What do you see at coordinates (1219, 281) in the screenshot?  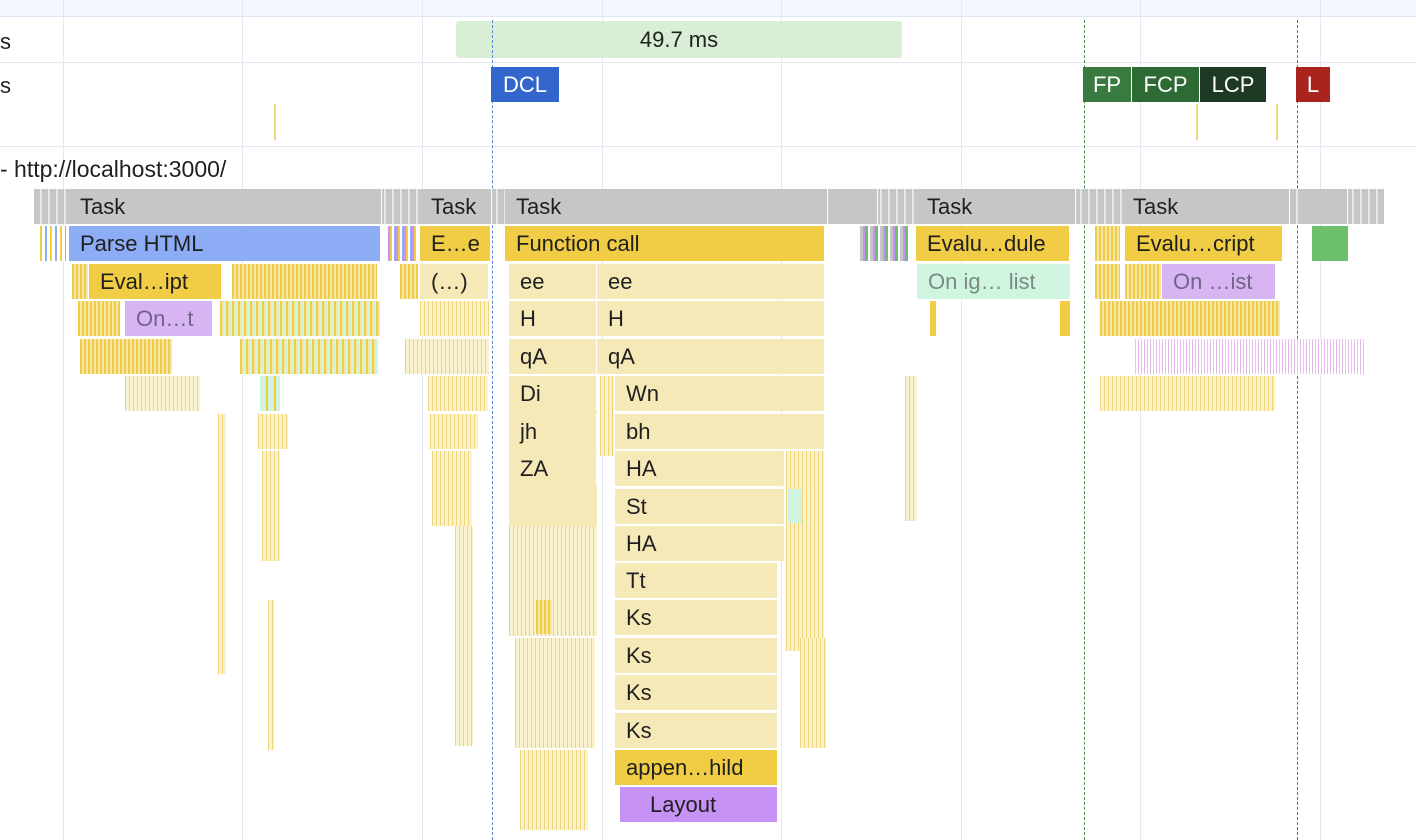 I see `on-list-bar: On …ist` at bounding box center [1219, 281].